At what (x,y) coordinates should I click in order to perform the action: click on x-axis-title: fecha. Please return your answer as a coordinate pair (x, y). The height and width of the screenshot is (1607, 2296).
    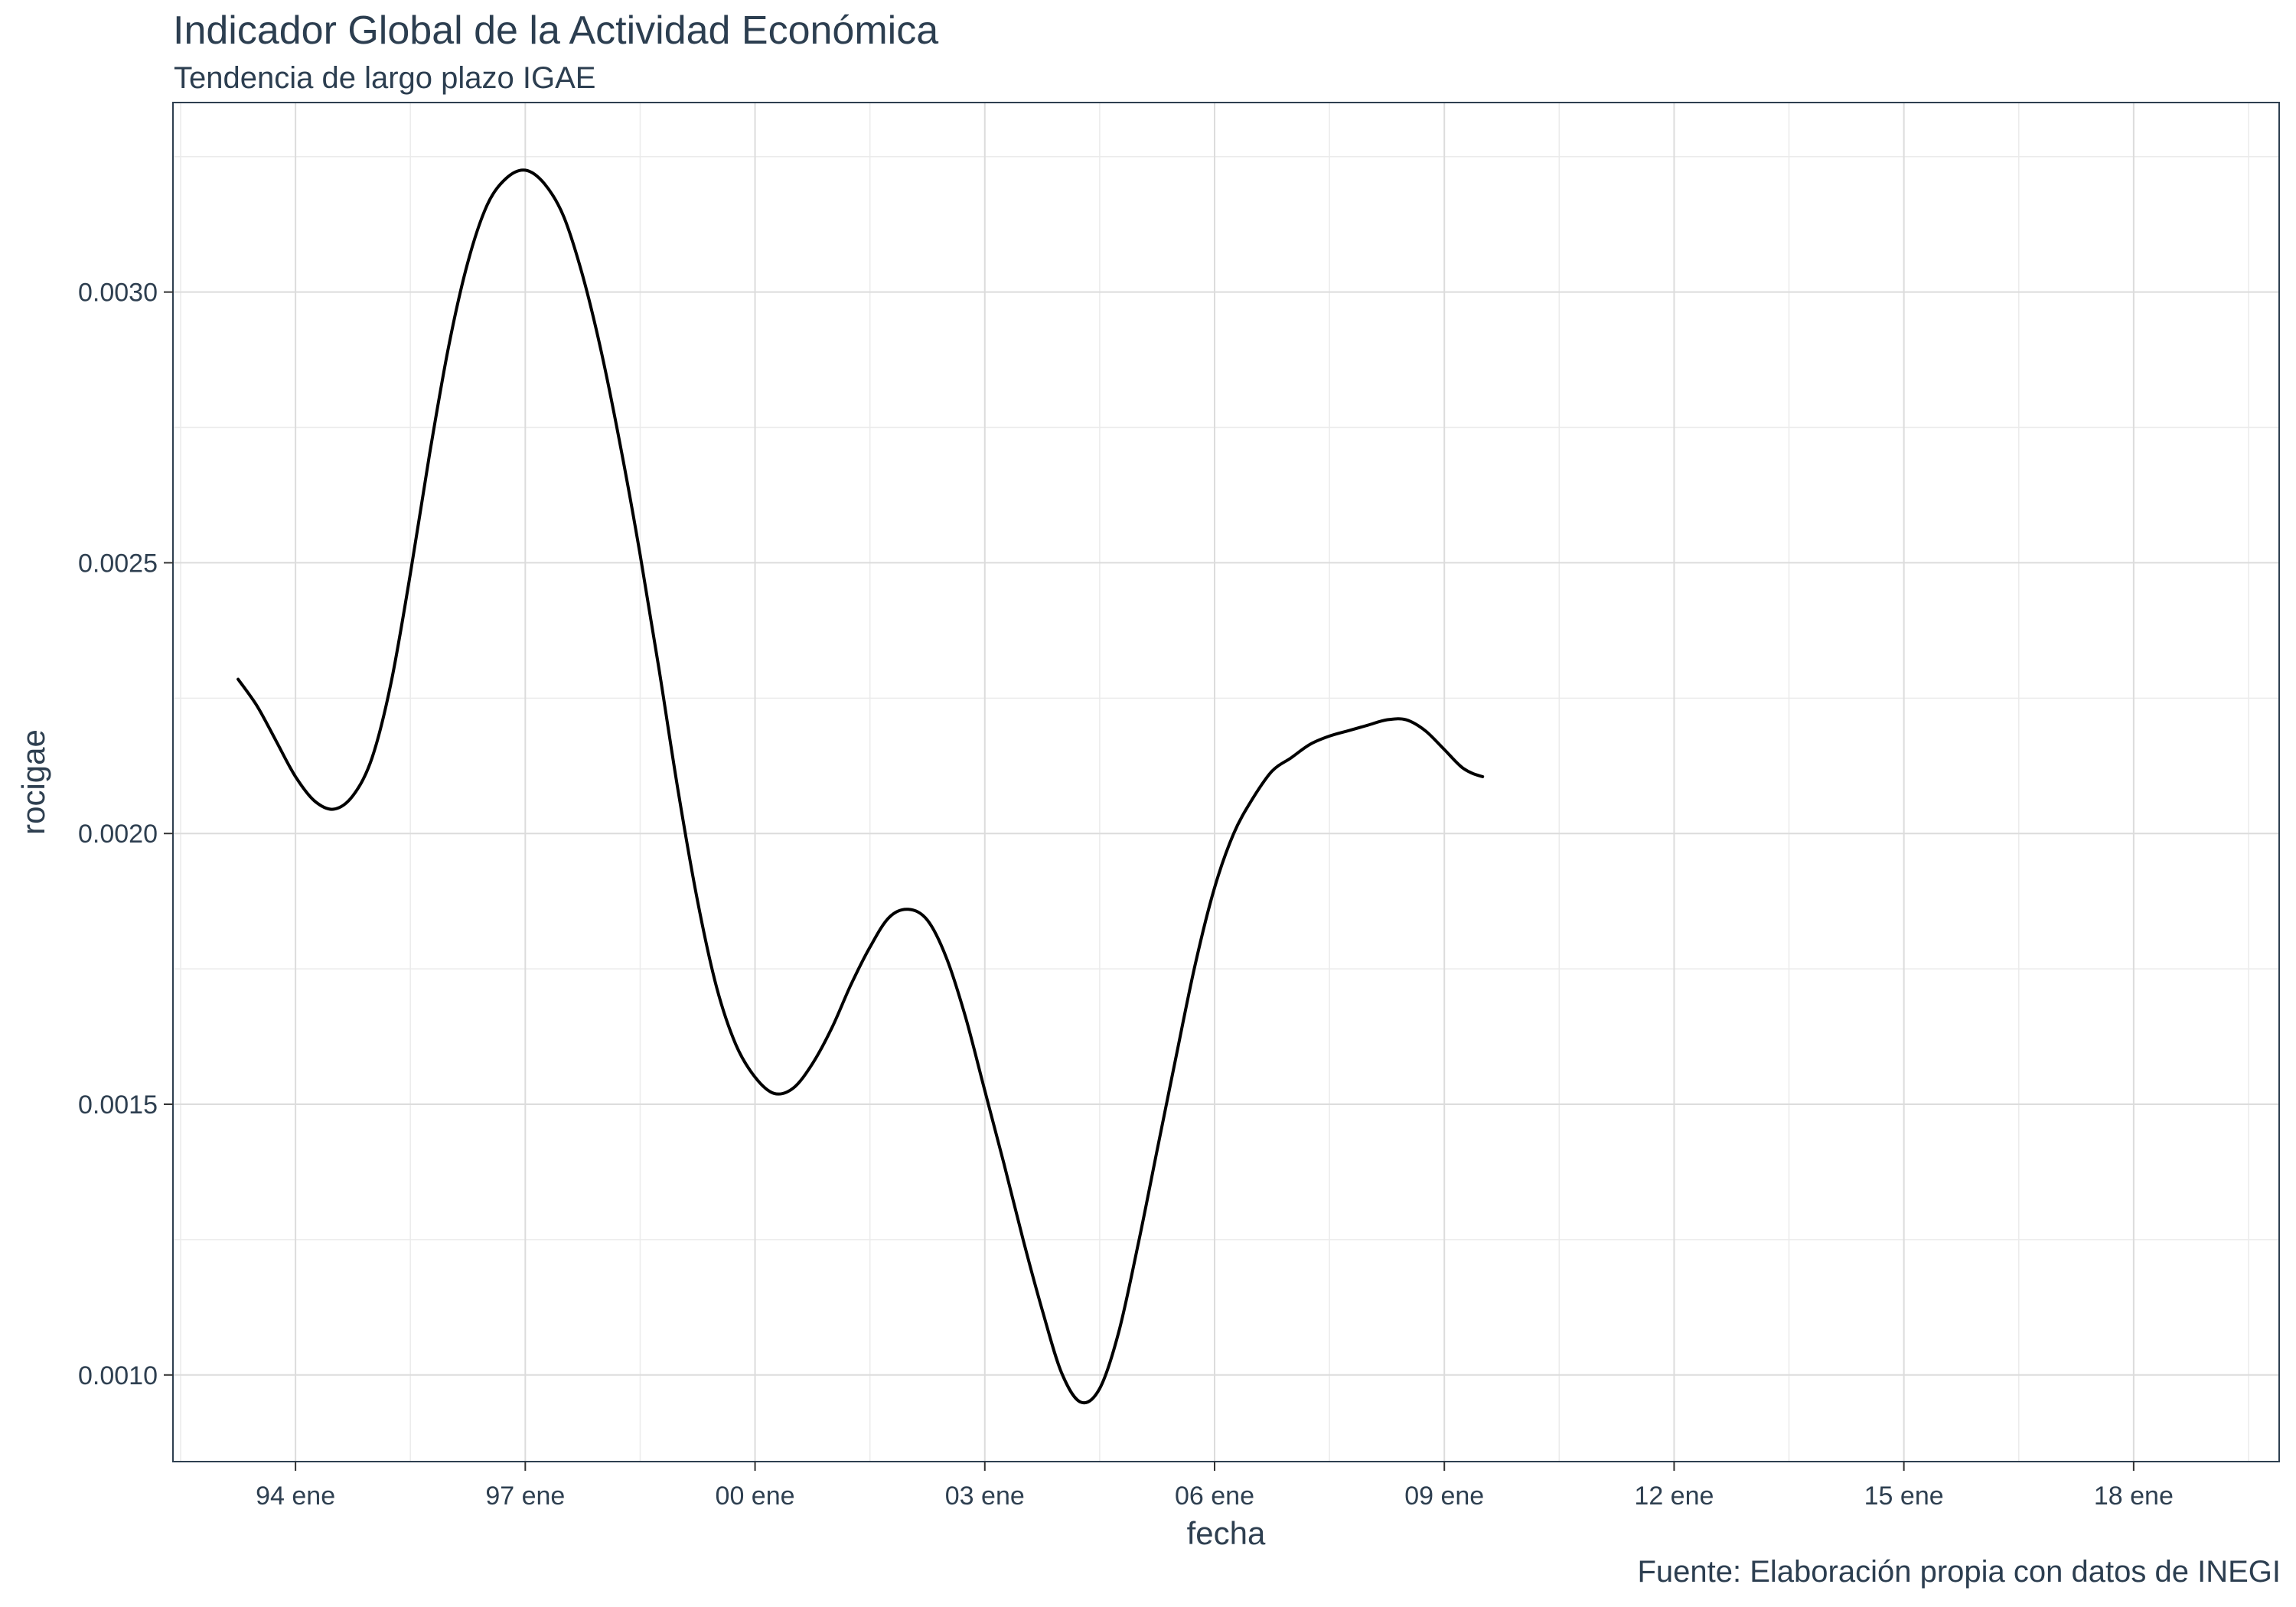
    Looking at the image, I should click on (1226, 1533).